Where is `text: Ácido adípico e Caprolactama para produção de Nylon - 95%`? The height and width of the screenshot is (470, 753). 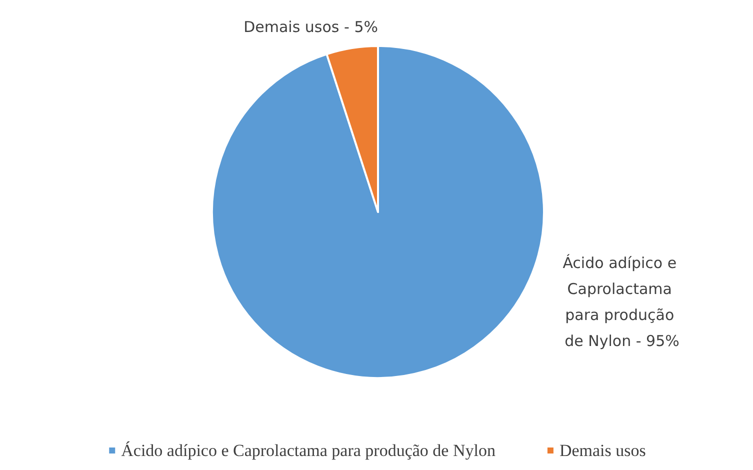
text: Ácido adípico e Caprolactama para produção de Nylon - 95% is located at coordinates (622, 302).